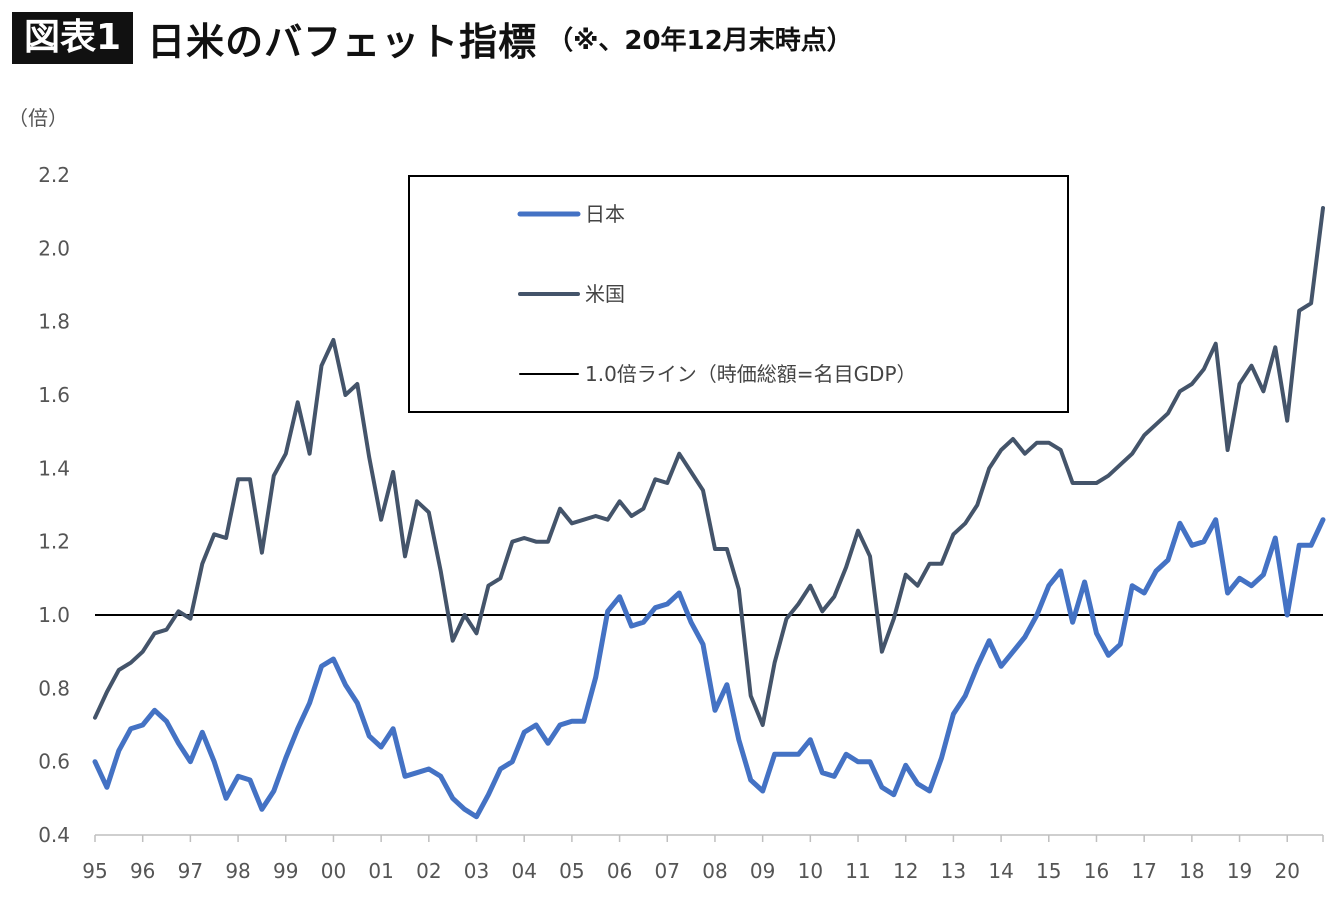  Describe the element at coordinates (54, 615) in the screenshot. I see `y-tick-label: 1.0` at that location.